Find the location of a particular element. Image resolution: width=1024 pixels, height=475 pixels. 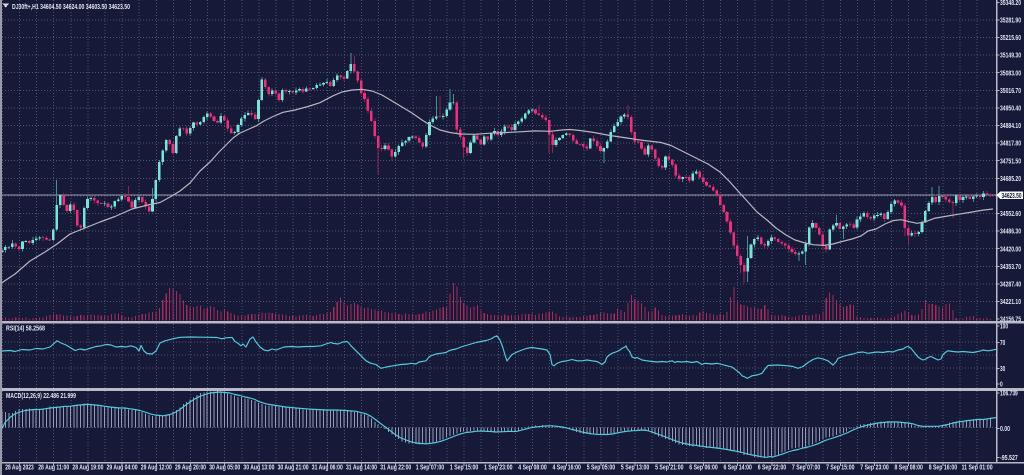

svg-text: 30 is located at coordinates (1002, 368).